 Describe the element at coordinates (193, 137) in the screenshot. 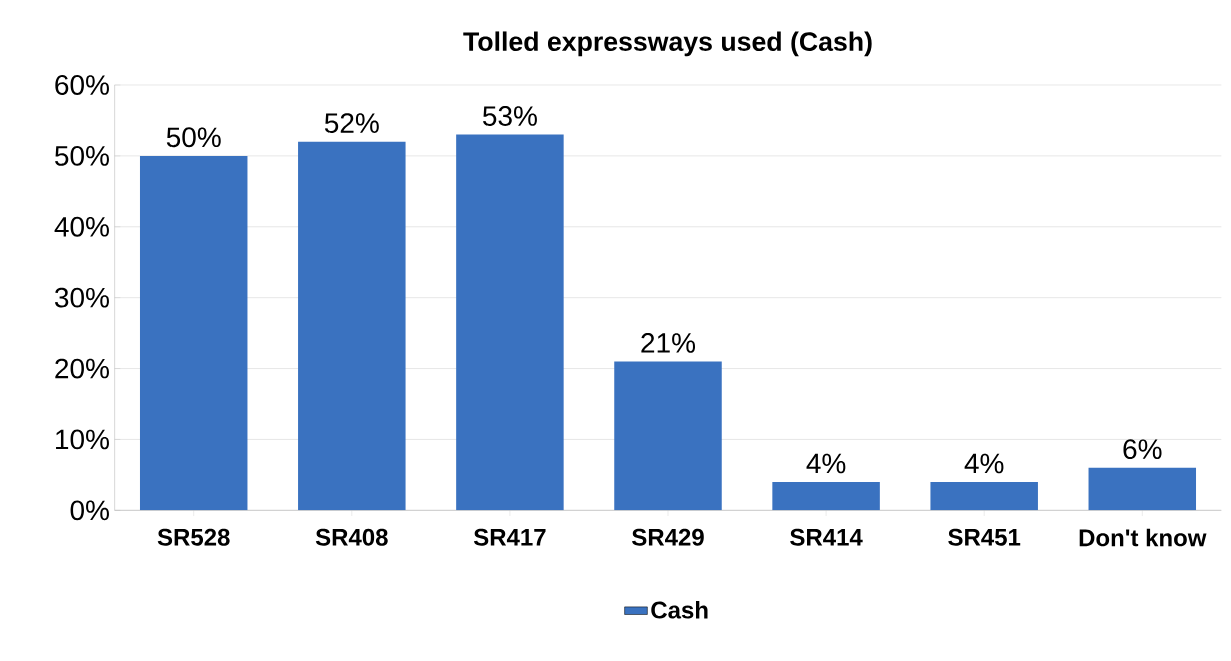

I see `text: 50%` at that location.